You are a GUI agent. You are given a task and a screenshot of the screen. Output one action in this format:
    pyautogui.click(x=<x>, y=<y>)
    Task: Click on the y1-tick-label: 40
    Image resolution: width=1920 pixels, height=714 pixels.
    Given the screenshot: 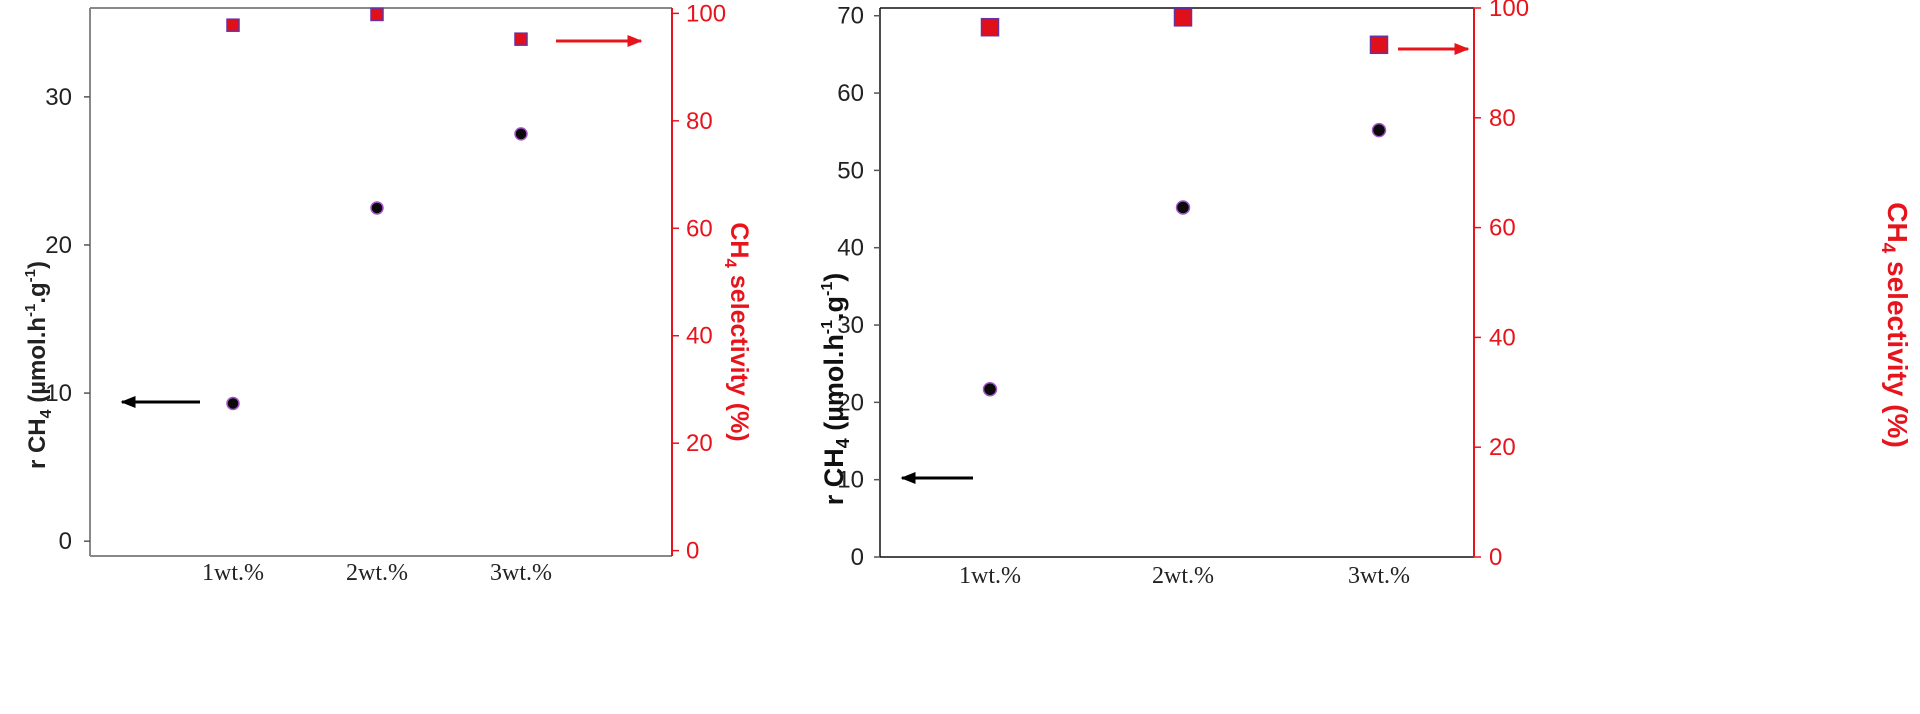 What is the action you would take?
    pyautogui.click(x=850, y=248)
    